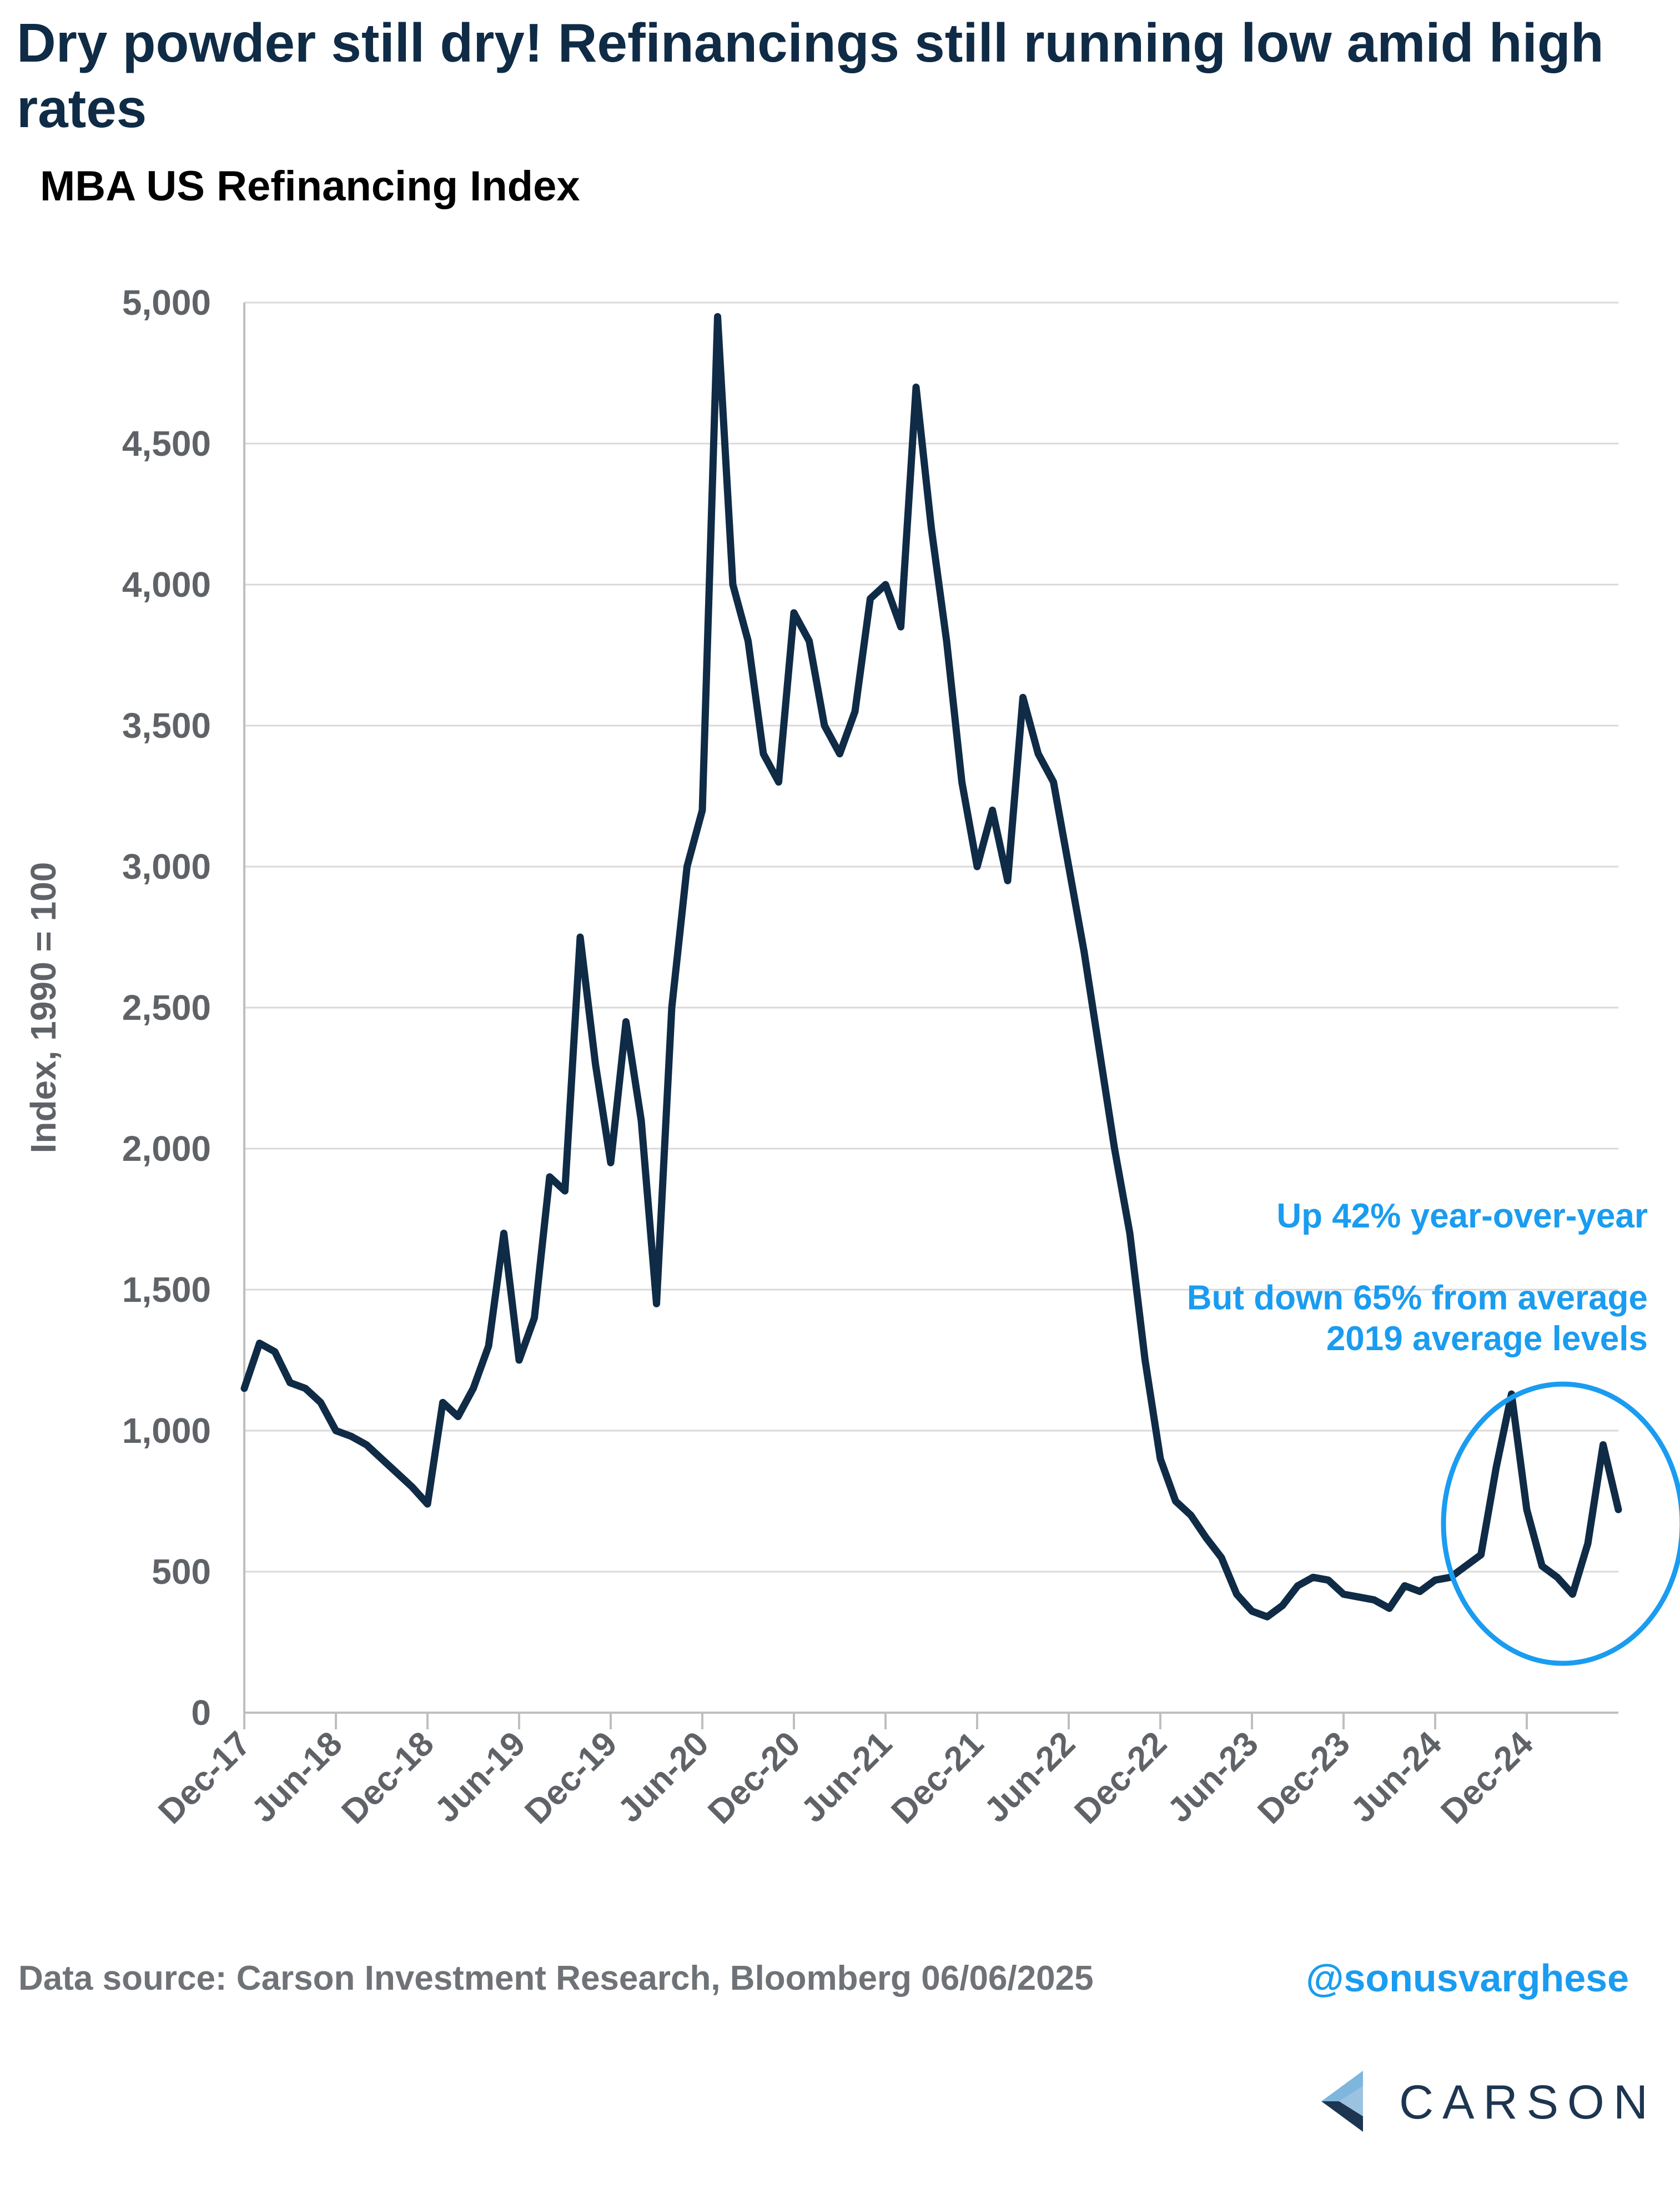  Describe the element at coordinates (182, 1572) in the screenshot. I see `y-tick-label: 500` at that location.